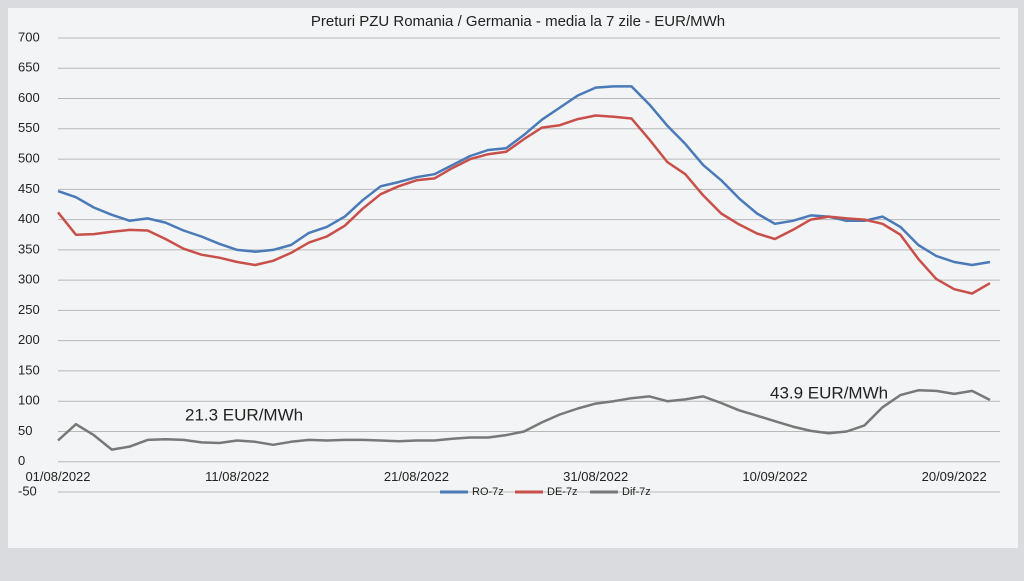  Describe the element at coordinates (29, 67) in the screenshot. I see `y-tick-label: 650` at that location.